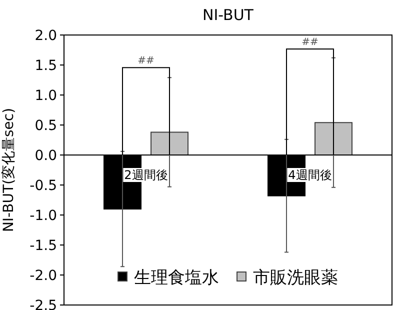 Image resolution: width=394 pixels, height=310 pixels. What do you see at coordinates (146, 175) in the screenshot?
I see `x-tick-label: 2週間後` at bounding box center [146, 175].